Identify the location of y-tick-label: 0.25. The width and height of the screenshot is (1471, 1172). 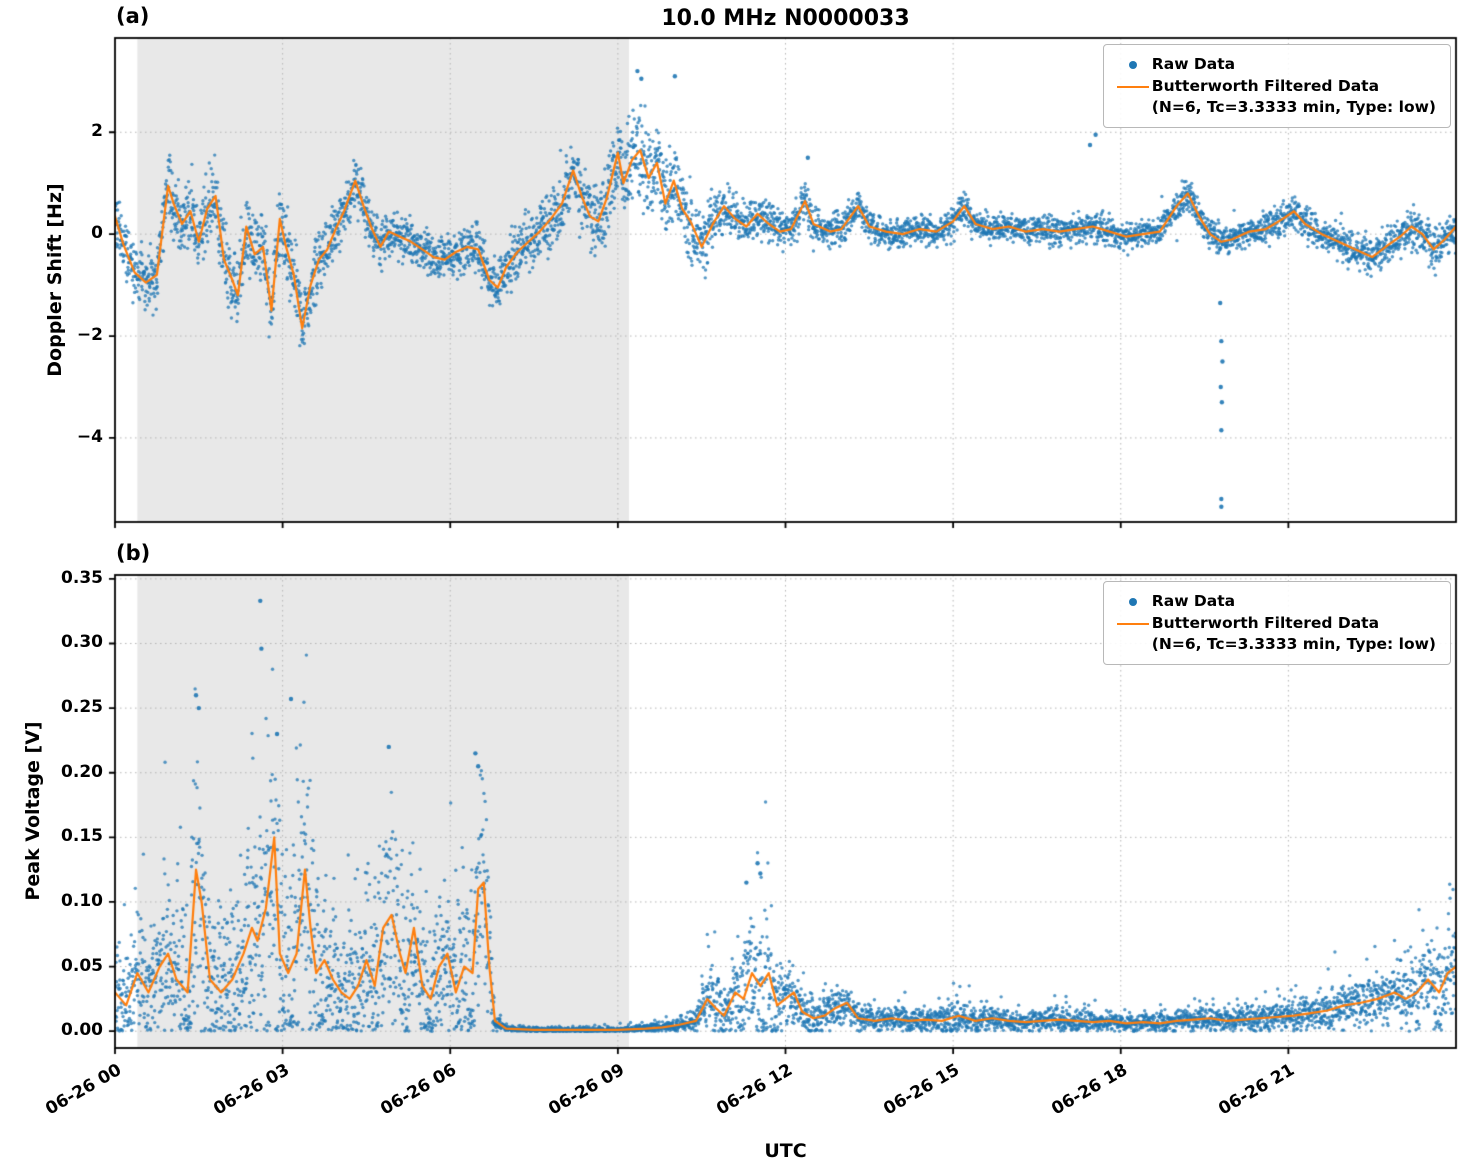
(82, 707).